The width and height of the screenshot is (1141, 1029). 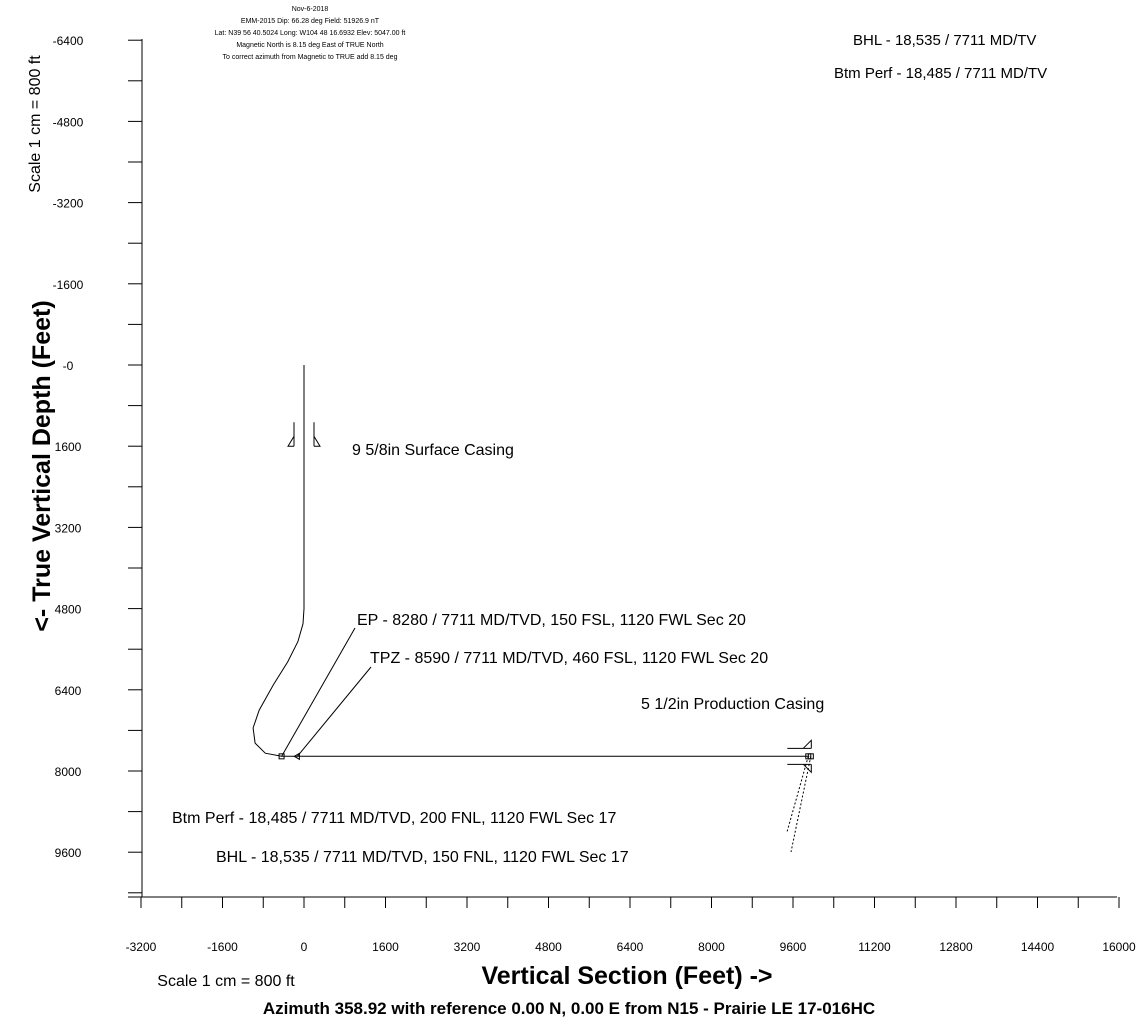 I want to click on surface-casing-right-shoe, so click(x=317, y=441).